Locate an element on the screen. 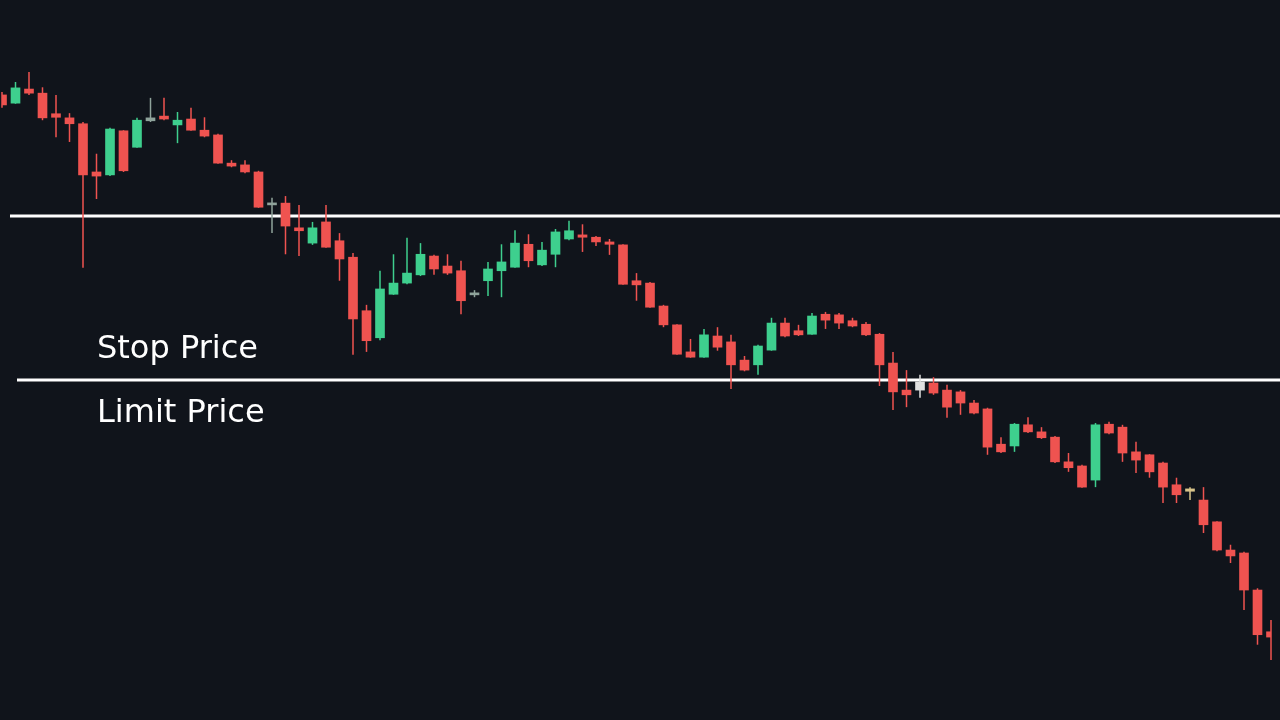 The image size is (1280, 720). ref-line-label: Stop Price is located at coordinates (177, 347).